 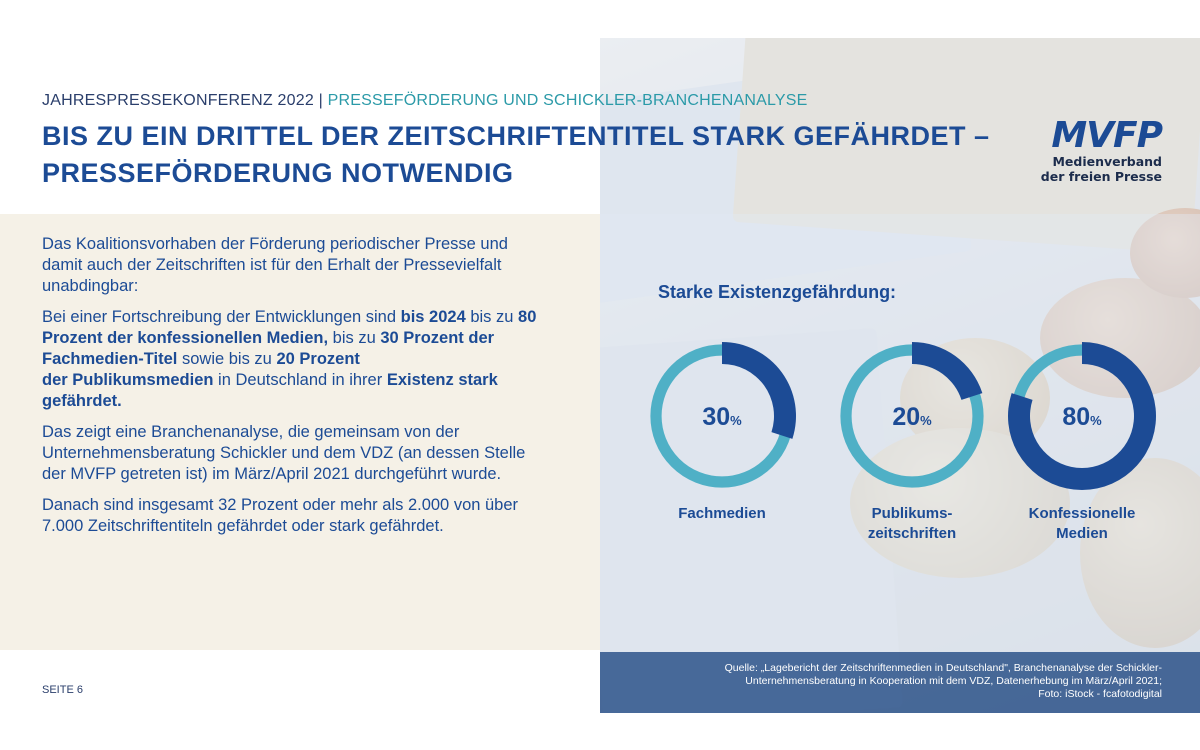 I want to click on p2-bold-1: bis 2024, so click(x=433, y=317).